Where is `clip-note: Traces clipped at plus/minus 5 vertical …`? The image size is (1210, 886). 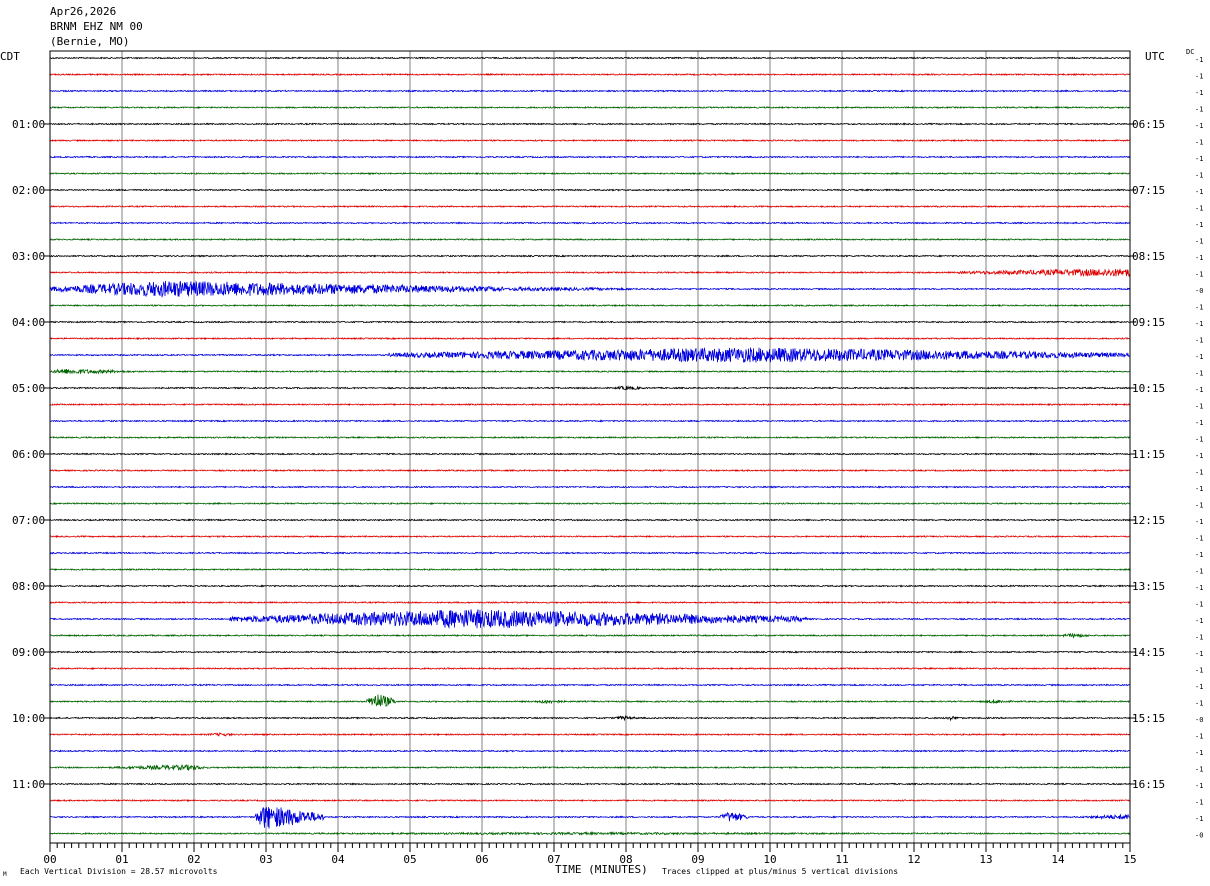
clip-note: Traces clipped at plus/minus 5 vertical … is located at coordinates (780, 871).